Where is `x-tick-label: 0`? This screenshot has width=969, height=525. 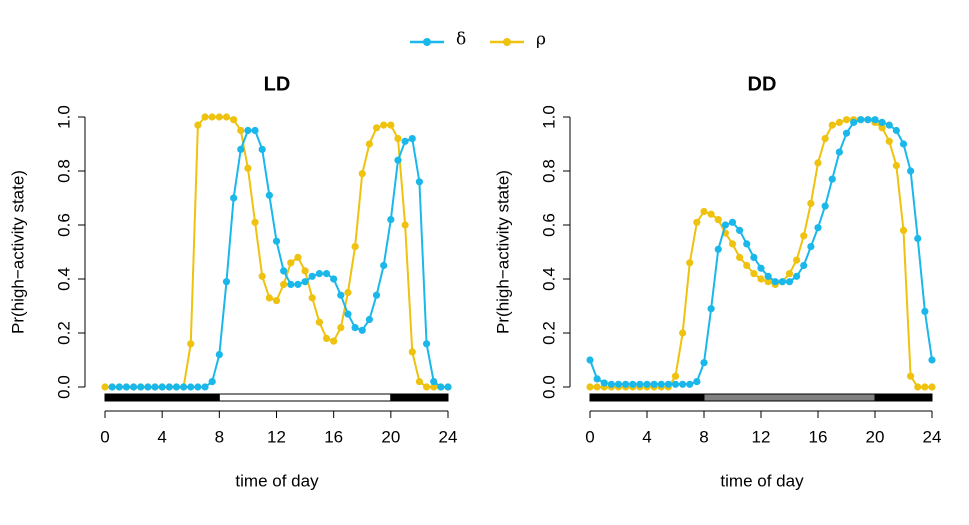 x-tick-label: 0 is located at coordinates (104, 436).